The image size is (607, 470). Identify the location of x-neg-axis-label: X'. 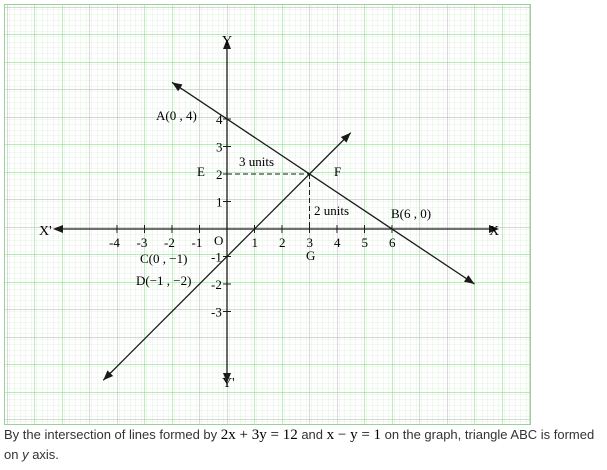
(45, 231).